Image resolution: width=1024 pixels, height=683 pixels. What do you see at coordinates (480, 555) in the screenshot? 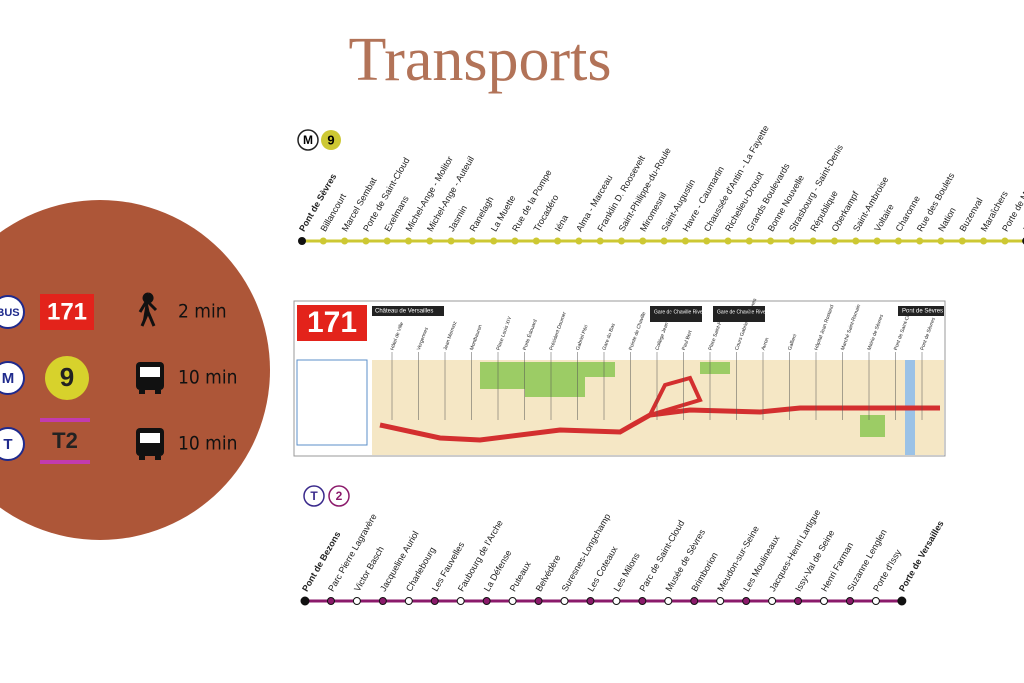
I see `station-name: Faubourg de l'Arche` at bounding box center [480, 555].